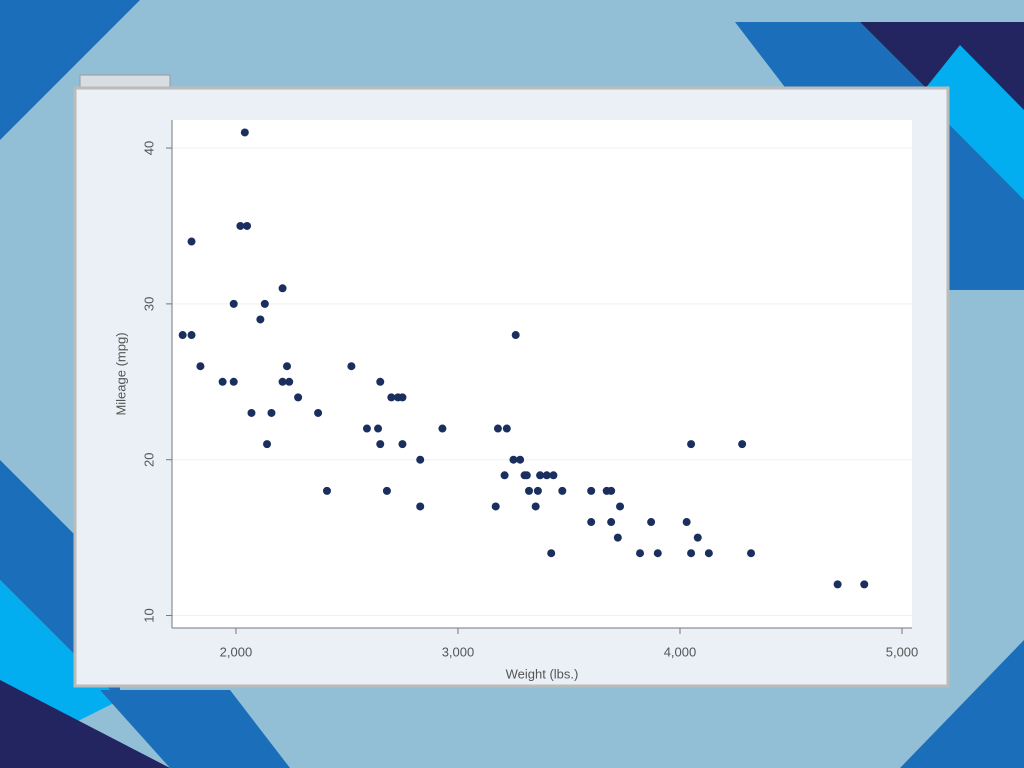  I want to click on x-tick-label: 4,000, so click(680, 651).